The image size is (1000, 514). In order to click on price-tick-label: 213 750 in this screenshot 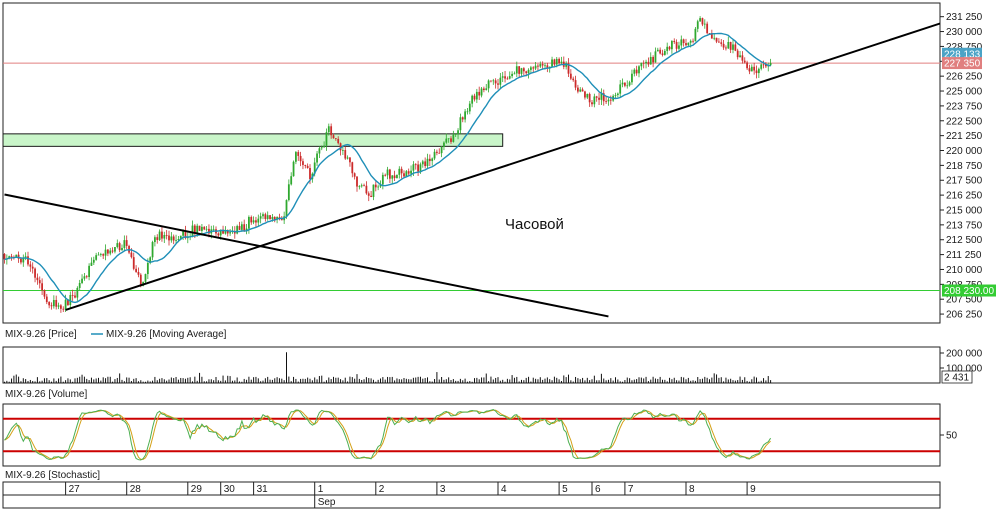, I will do `click(964, 225)`.